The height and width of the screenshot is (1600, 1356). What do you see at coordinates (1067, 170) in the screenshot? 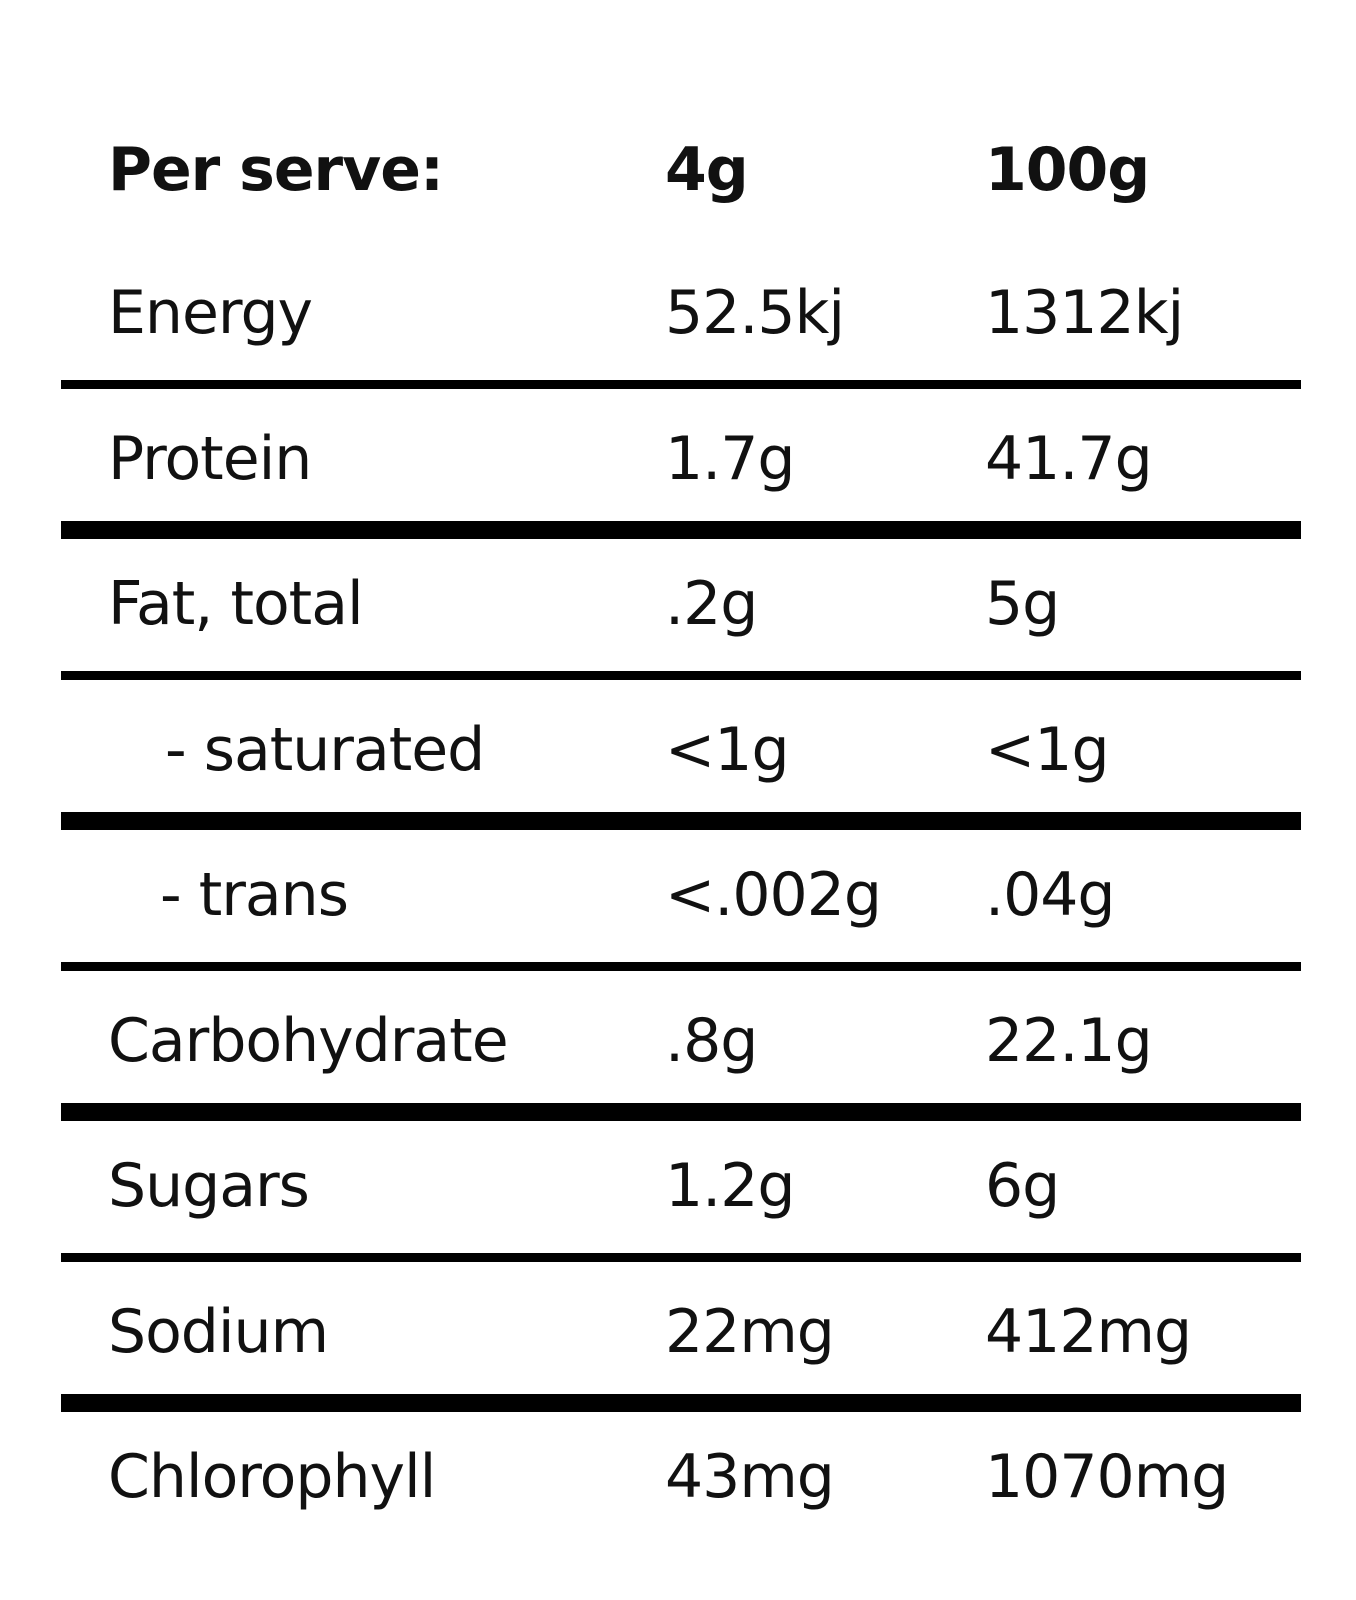
I see `header-cell: 100g` at bounding box center [1067, 170].